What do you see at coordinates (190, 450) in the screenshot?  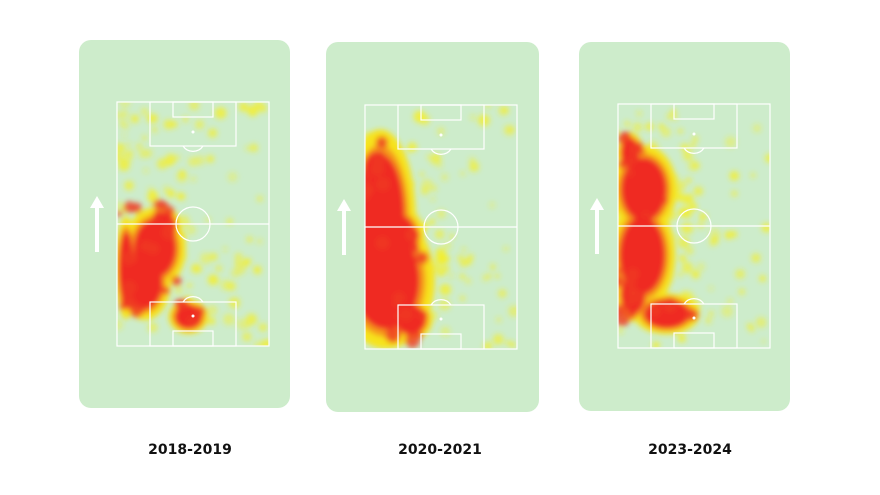 I see `season-label: 2018-2019` at bounding box center [190, 450].